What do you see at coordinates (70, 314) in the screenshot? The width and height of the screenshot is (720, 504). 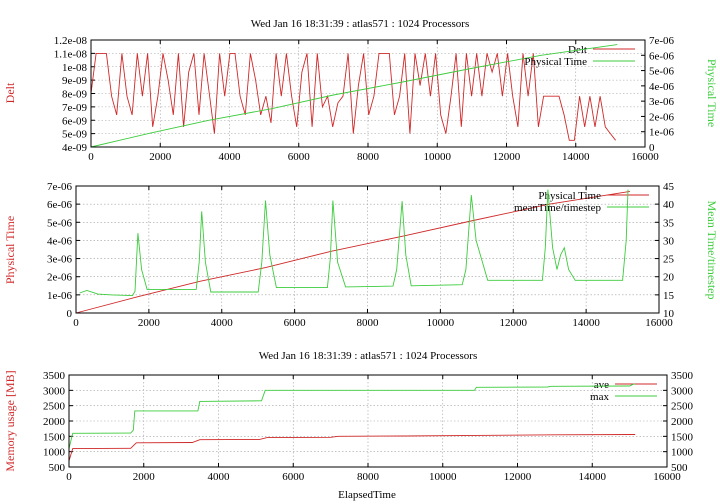 I see `y-tick-label: 0` at bounding box center [70, 314].